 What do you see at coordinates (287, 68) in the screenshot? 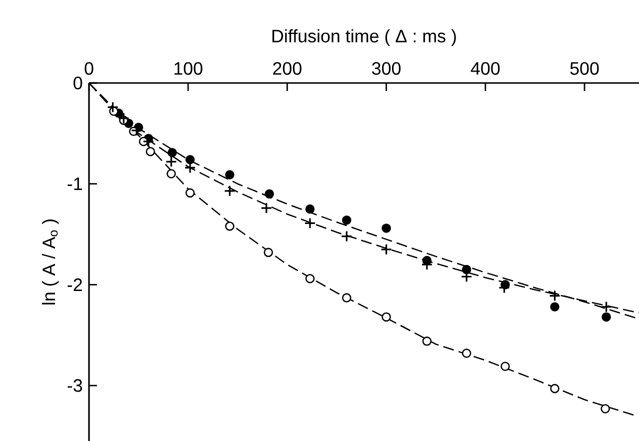
I see `x-tick-label: 200` at bounding box center [287, 68].